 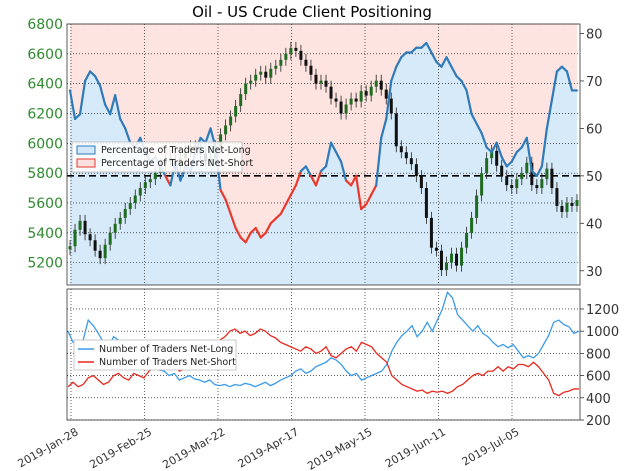 What do you see at coordinates (491, 446) in the screenshot?
I see `x-tick-label: 2019-Jul-05` at bounding box center [491, 446].